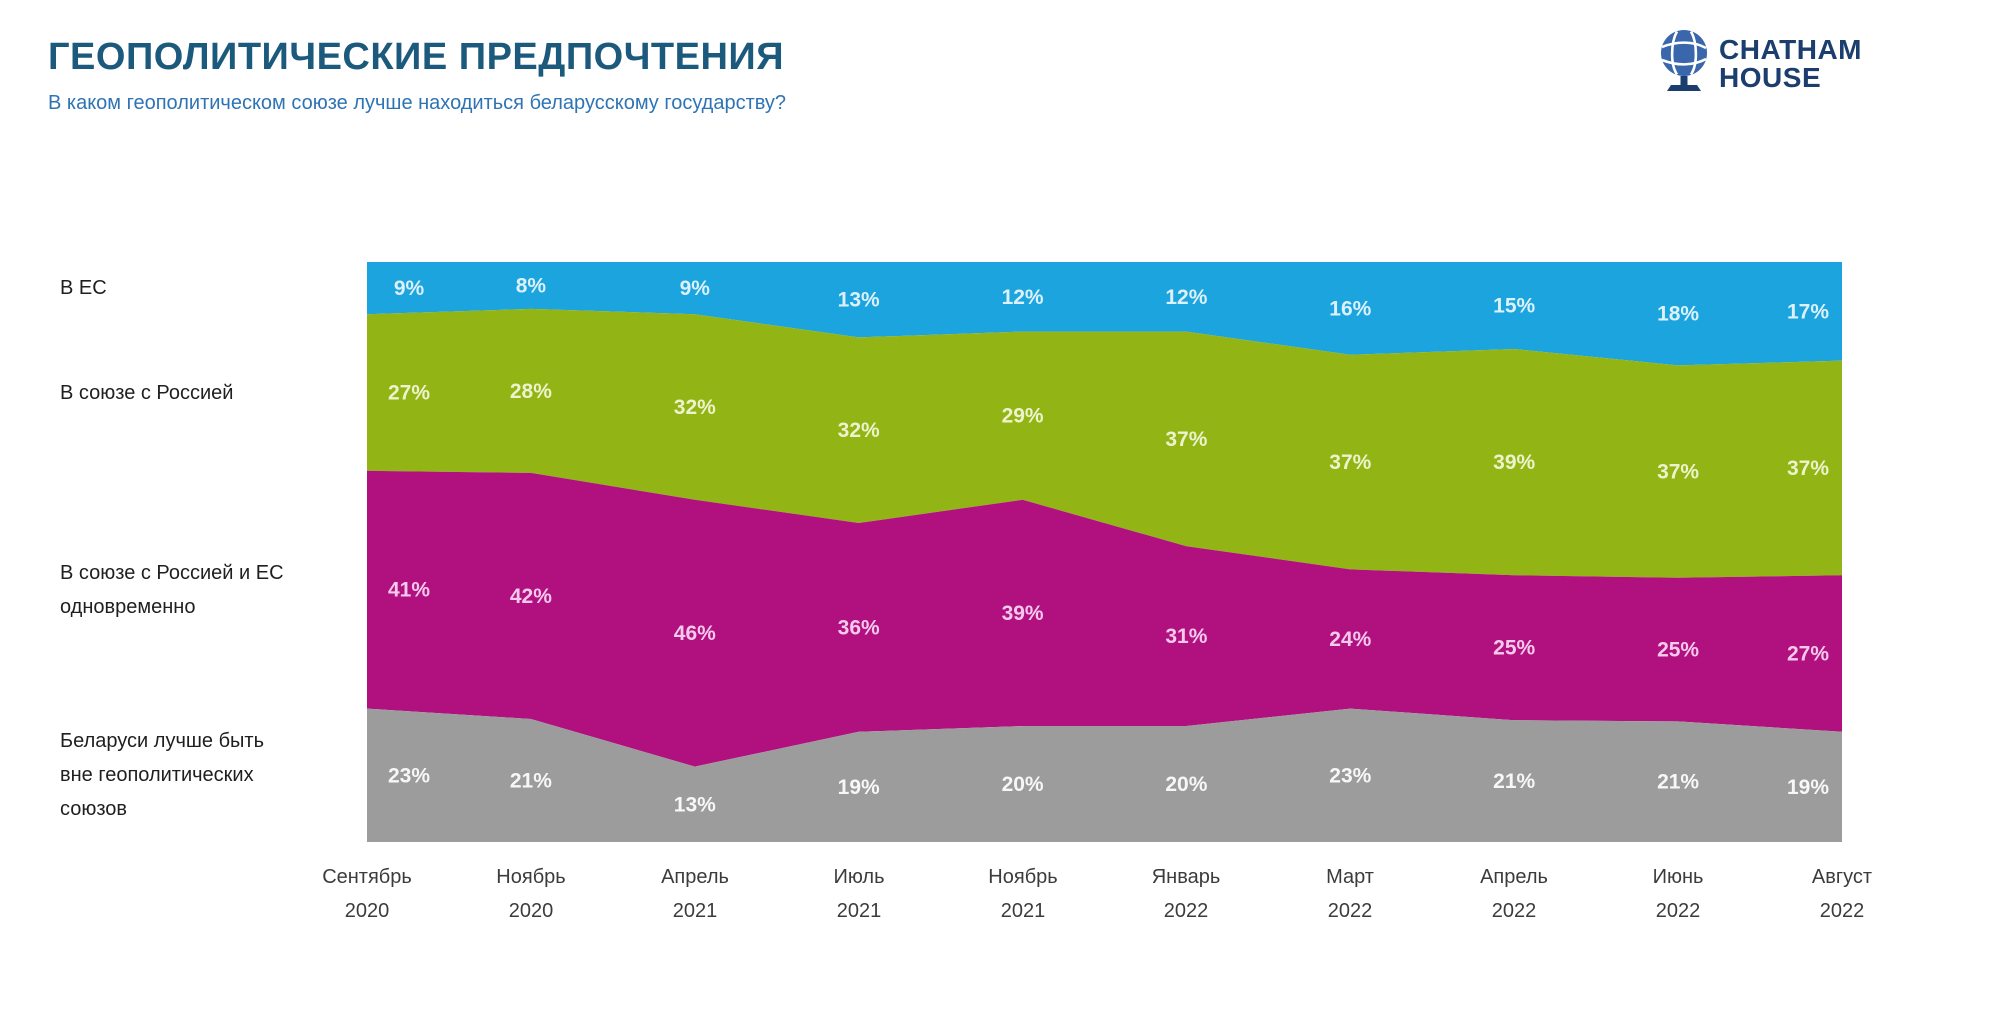 Image resolution: width=1990 pixels, height=1024 pixels. What do you see at coordinates (859, 877) in the screenshot?
I see `axis-label-month: Июль` at bounding box center [859, 877].